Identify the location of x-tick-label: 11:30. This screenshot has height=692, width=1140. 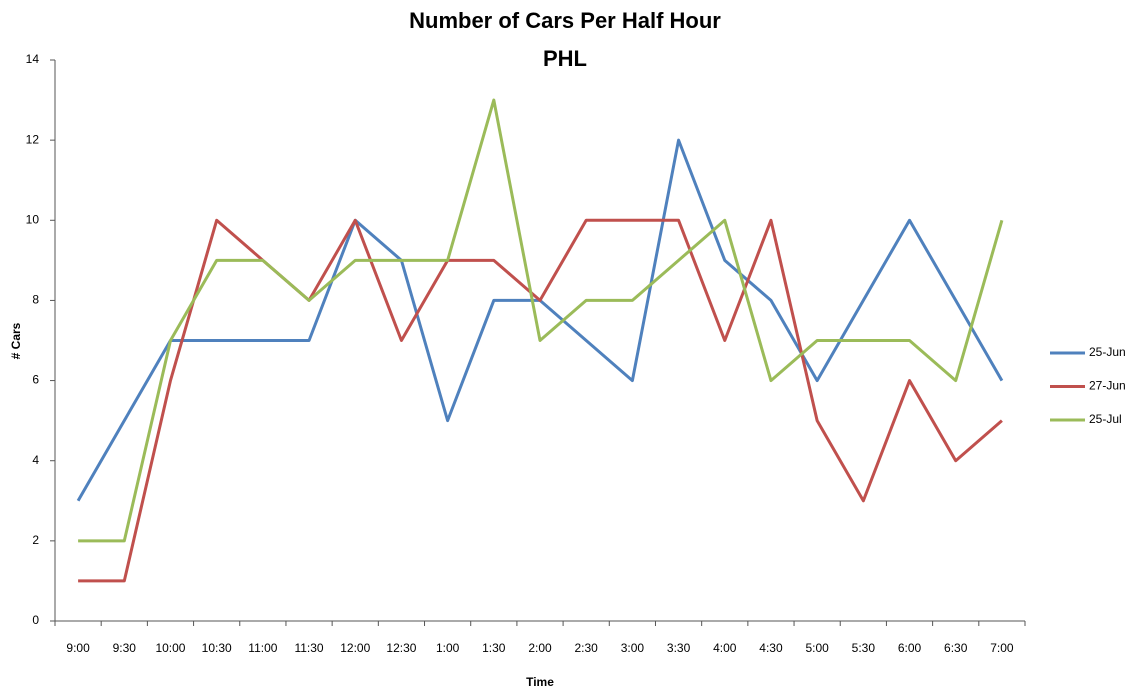
(308, 648).